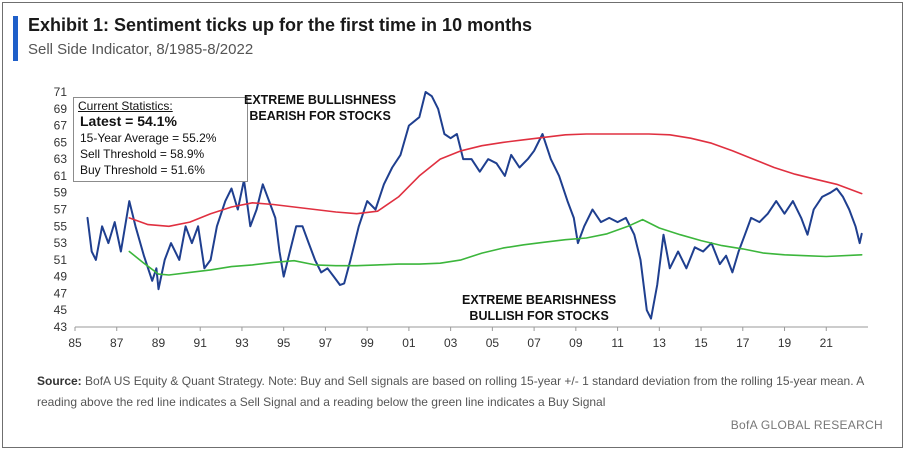 This screenshot has width=907, height=452. What do you see at coordinates (61, 159) in the screenshot?
I see `y-tick-label: 63` at bounding box center [61, 159].